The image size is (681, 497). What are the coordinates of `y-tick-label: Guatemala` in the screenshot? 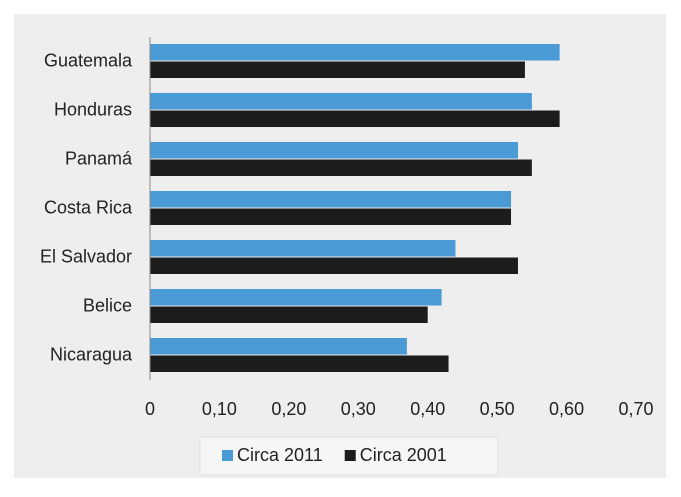 It's located at (88, 60).